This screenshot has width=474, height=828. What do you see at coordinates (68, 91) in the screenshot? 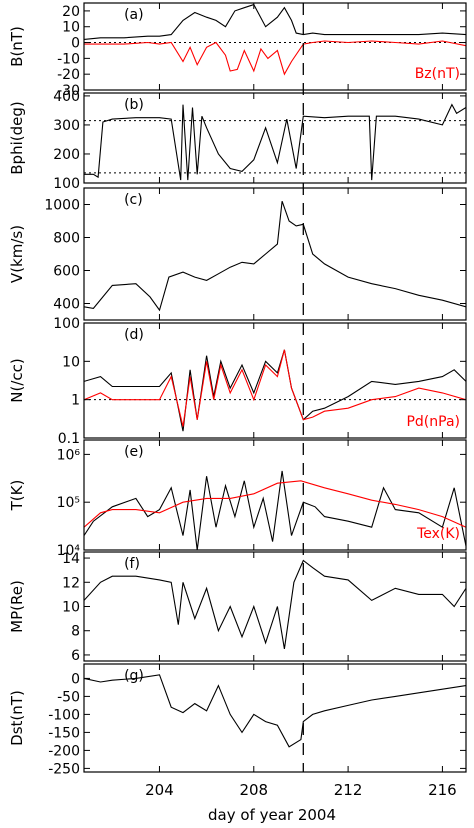
I see `y-tick-label: -30` at bounding box center [68, 91].